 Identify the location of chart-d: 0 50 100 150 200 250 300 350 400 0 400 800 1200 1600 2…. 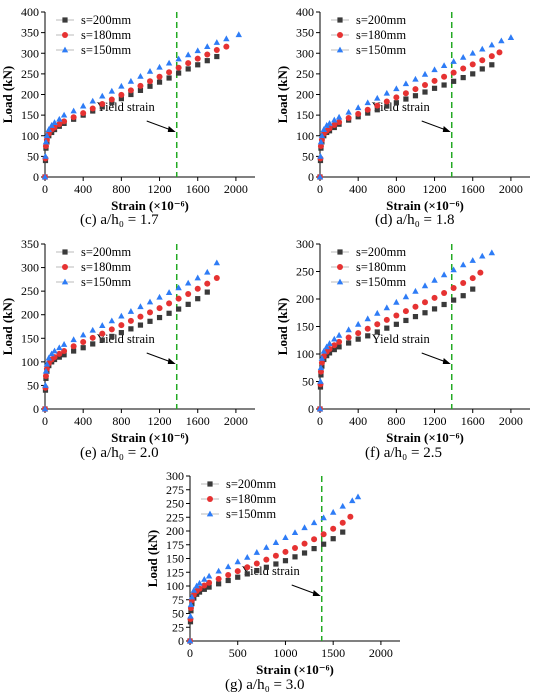
(402, 109).